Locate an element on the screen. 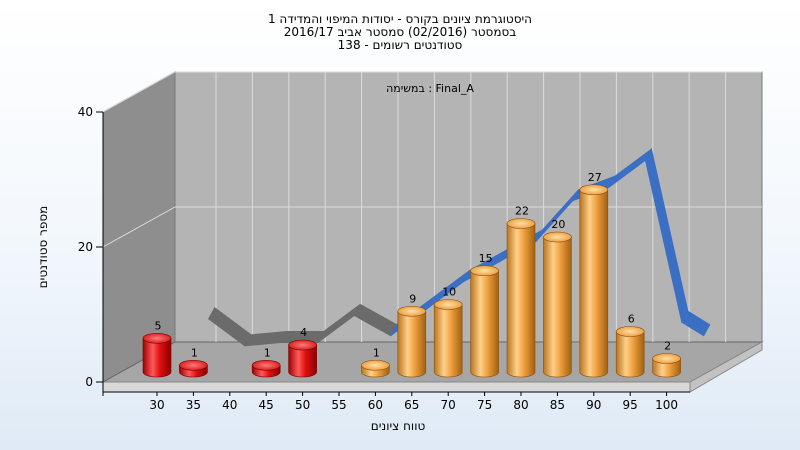 This screenshot has height=450, width=800. bar-value-label: 9 is located at coordinates (412, 298).